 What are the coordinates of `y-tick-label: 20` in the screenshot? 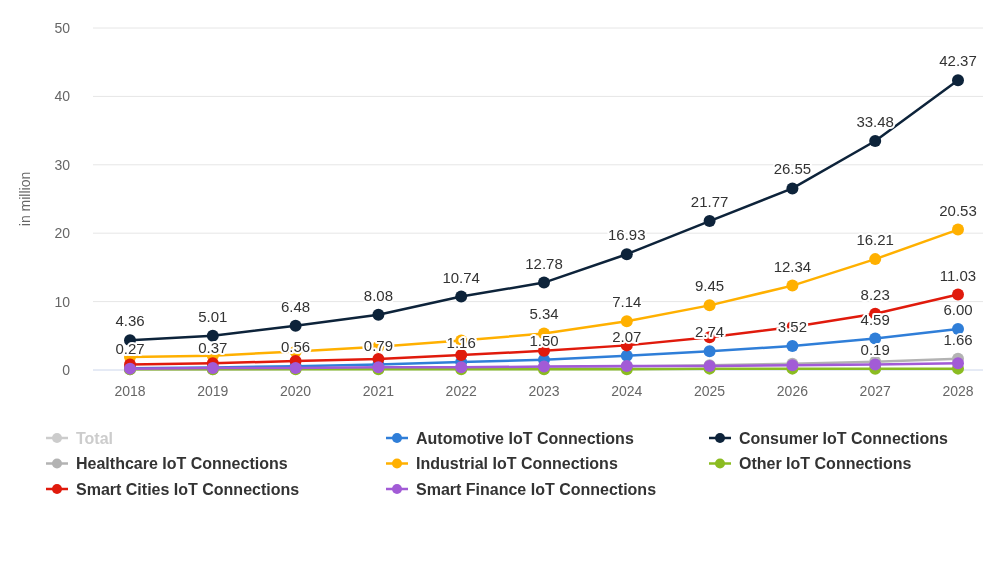 It's located at (62, 233).